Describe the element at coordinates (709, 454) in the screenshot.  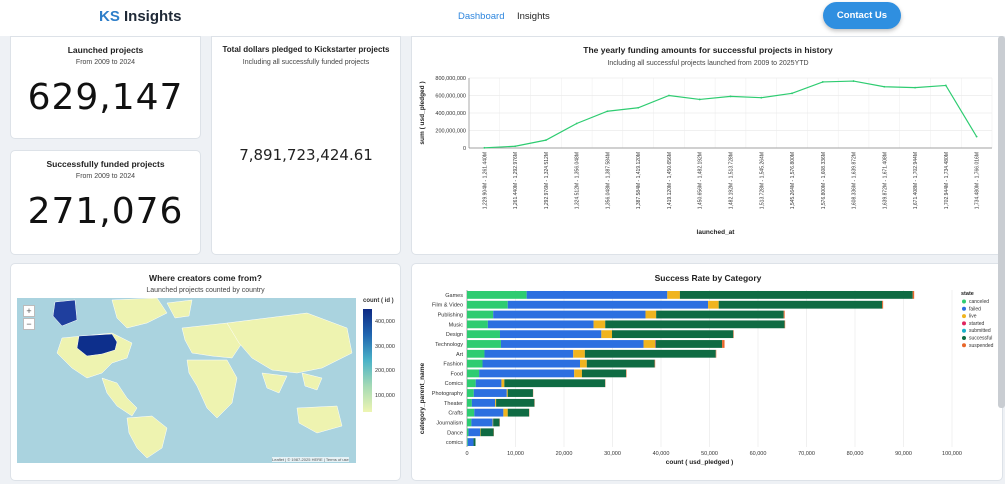
I see `x-tick-label: 50,000` at that location.